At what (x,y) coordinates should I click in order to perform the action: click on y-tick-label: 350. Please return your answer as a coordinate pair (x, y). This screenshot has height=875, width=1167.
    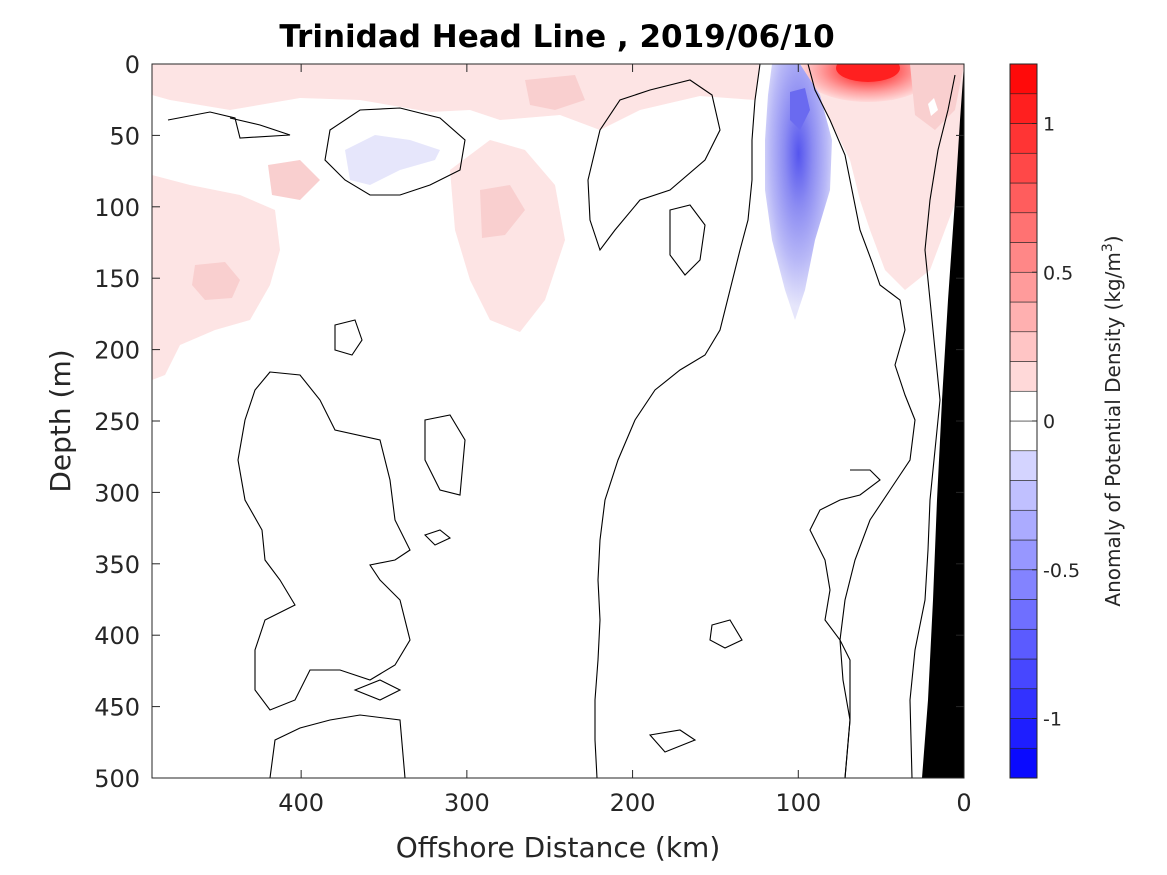
    Looking at the image, I should click on (117, 565).